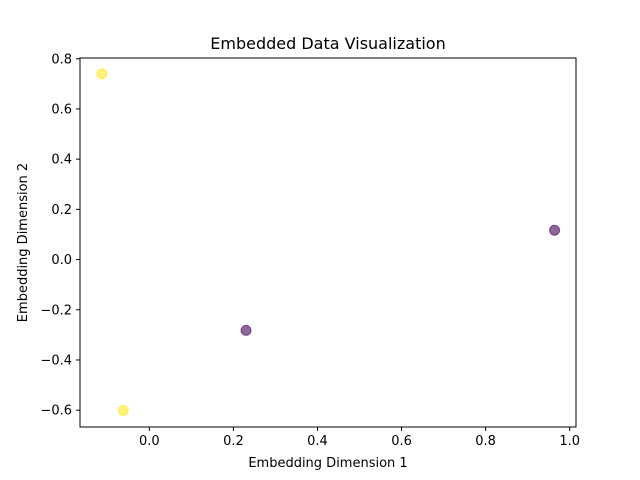 The image size is (640, 480). I want to click on x-tick-label: 0.6, so click(401, 441).